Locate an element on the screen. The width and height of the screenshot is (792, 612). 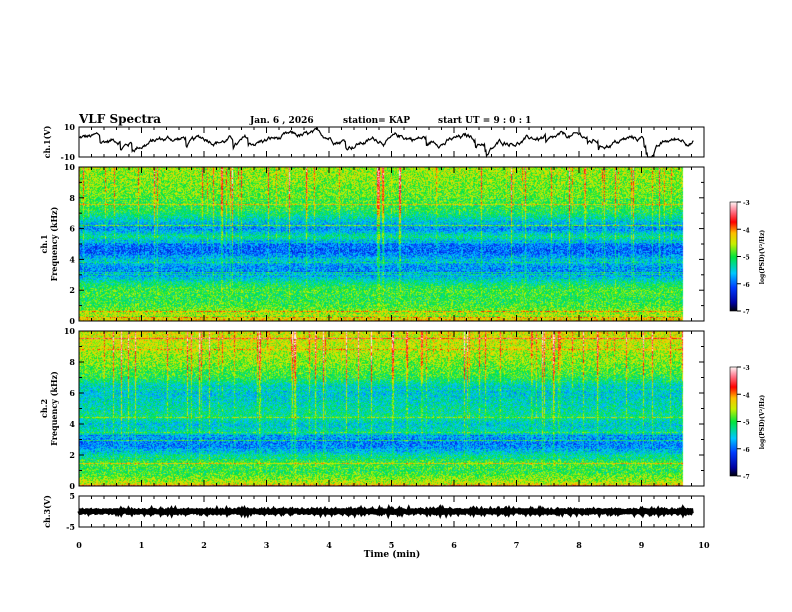
x-tick-label: 5 is located at coordinates (392, 545).